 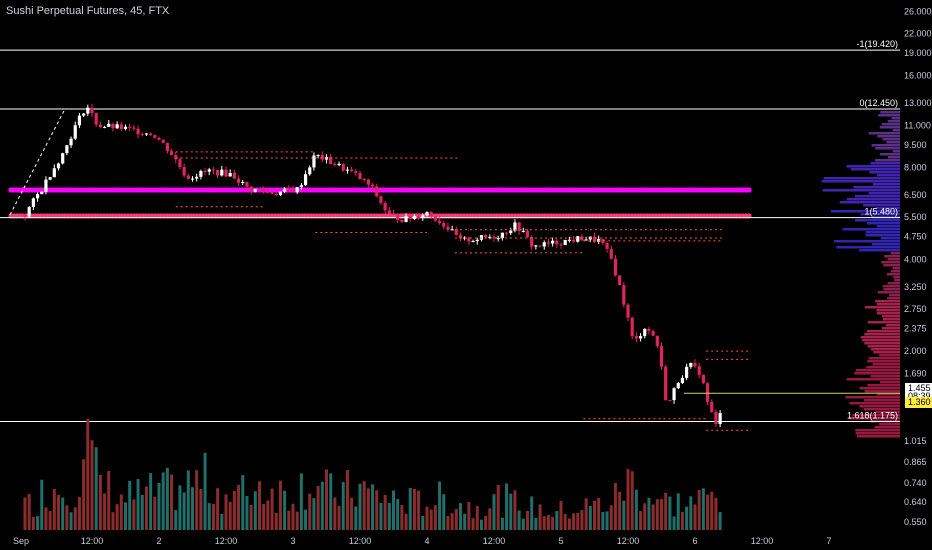 What do you see at coordinates (872, 416) in the screenshot?
I see `fib-label: 1.618(1.175)` at bounding box center [872, 416].